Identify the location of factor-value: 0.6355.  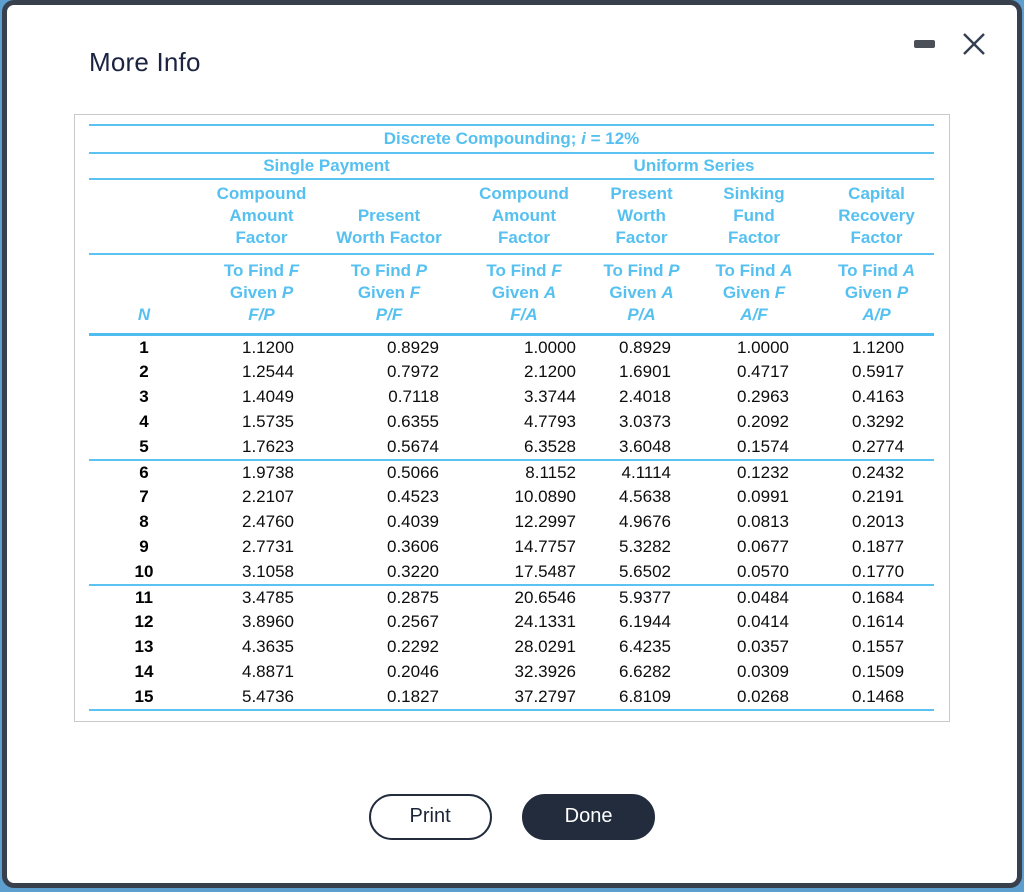
(413, 421).